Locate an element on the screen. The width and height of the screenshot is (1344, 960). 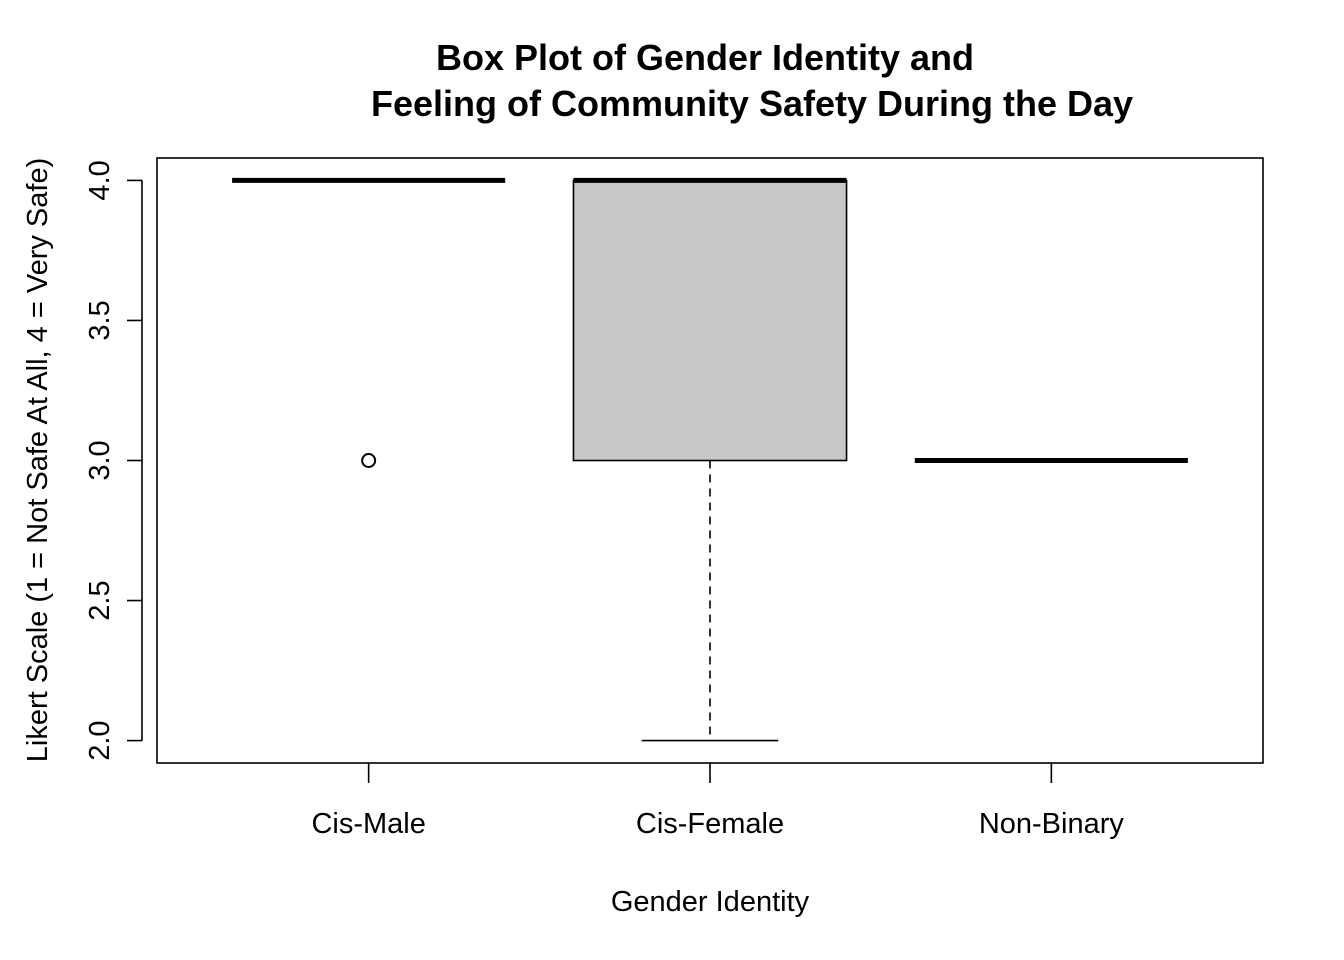
chart-title-line1: Box Plot of Gender Identity and is located at coordinates (705, 57).